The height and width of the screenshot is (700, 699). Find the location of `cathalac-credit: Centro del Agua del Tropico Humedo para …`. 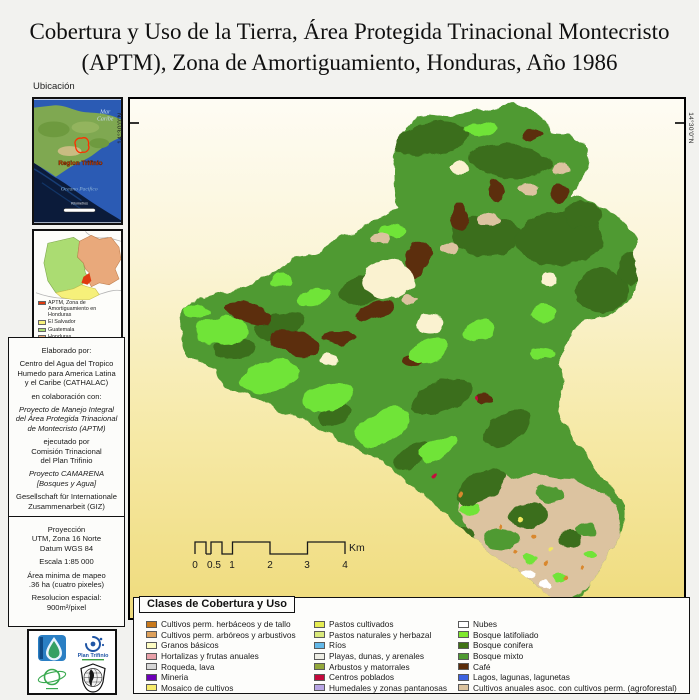

cathalac-credit: Centro del Agua del Tropico Humedo para … is located at coordinates (66, 373).